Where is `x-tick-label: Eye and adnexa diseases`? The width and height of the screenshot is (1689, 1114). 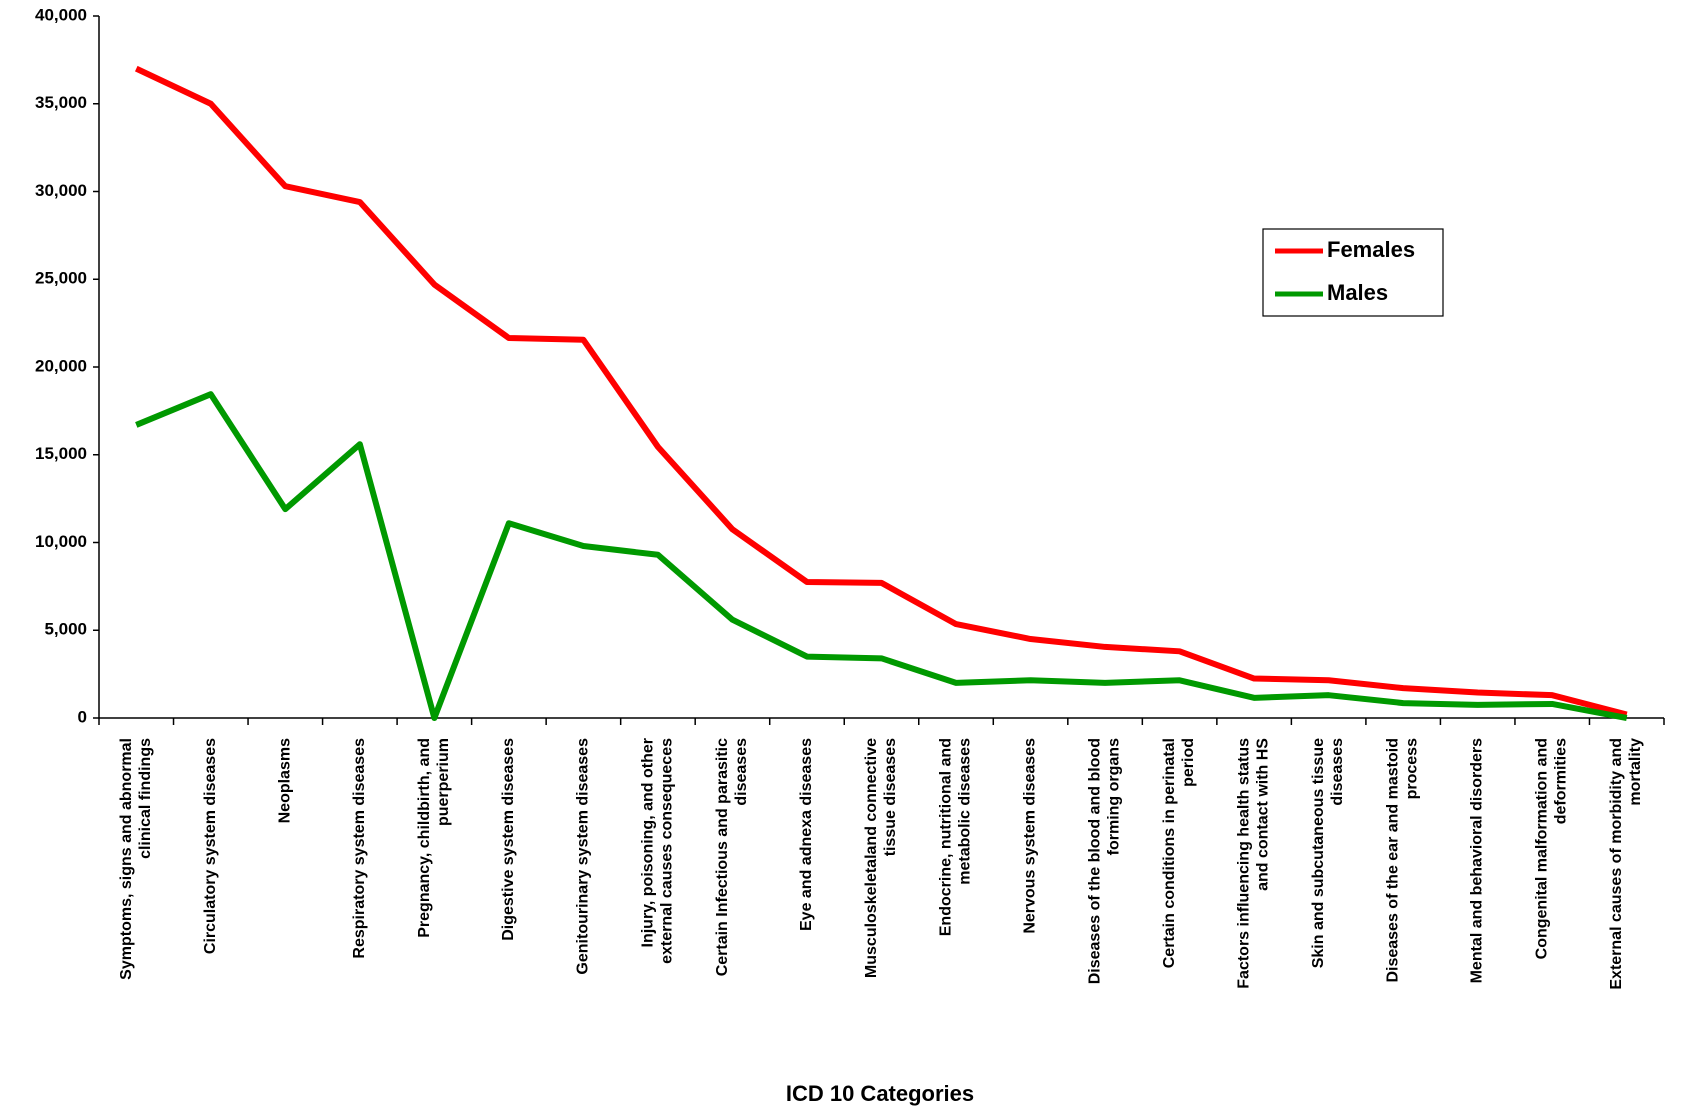
x-tick-label: Eye and adnexa diseases is located at coordinates (806, 834).